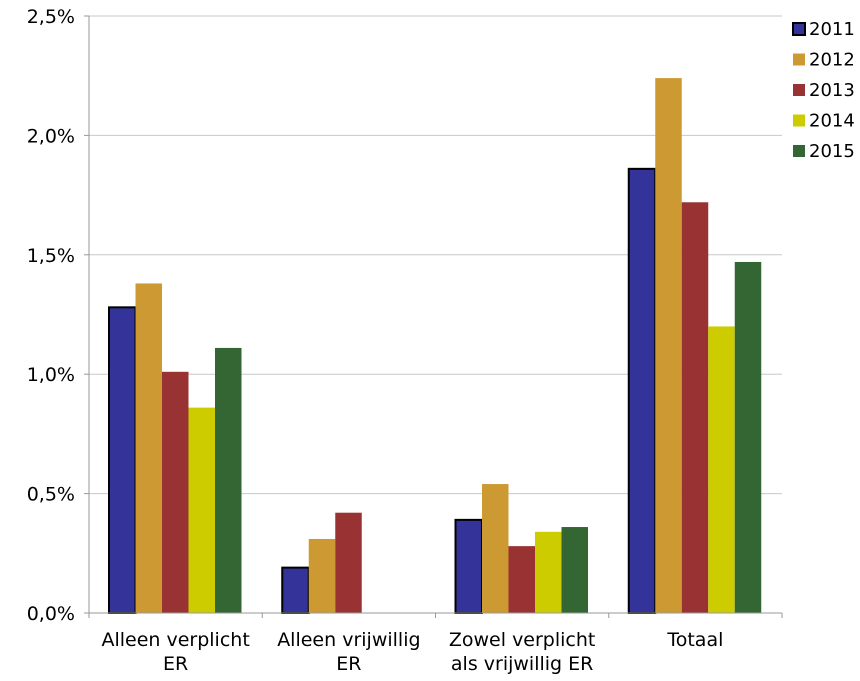 The width and height of the screenshot is (860, 681). What do you see at coordinates (832, 29) in the screenshot?
I see `legend-label-2011: 2011` at bounding box center [832, 29].